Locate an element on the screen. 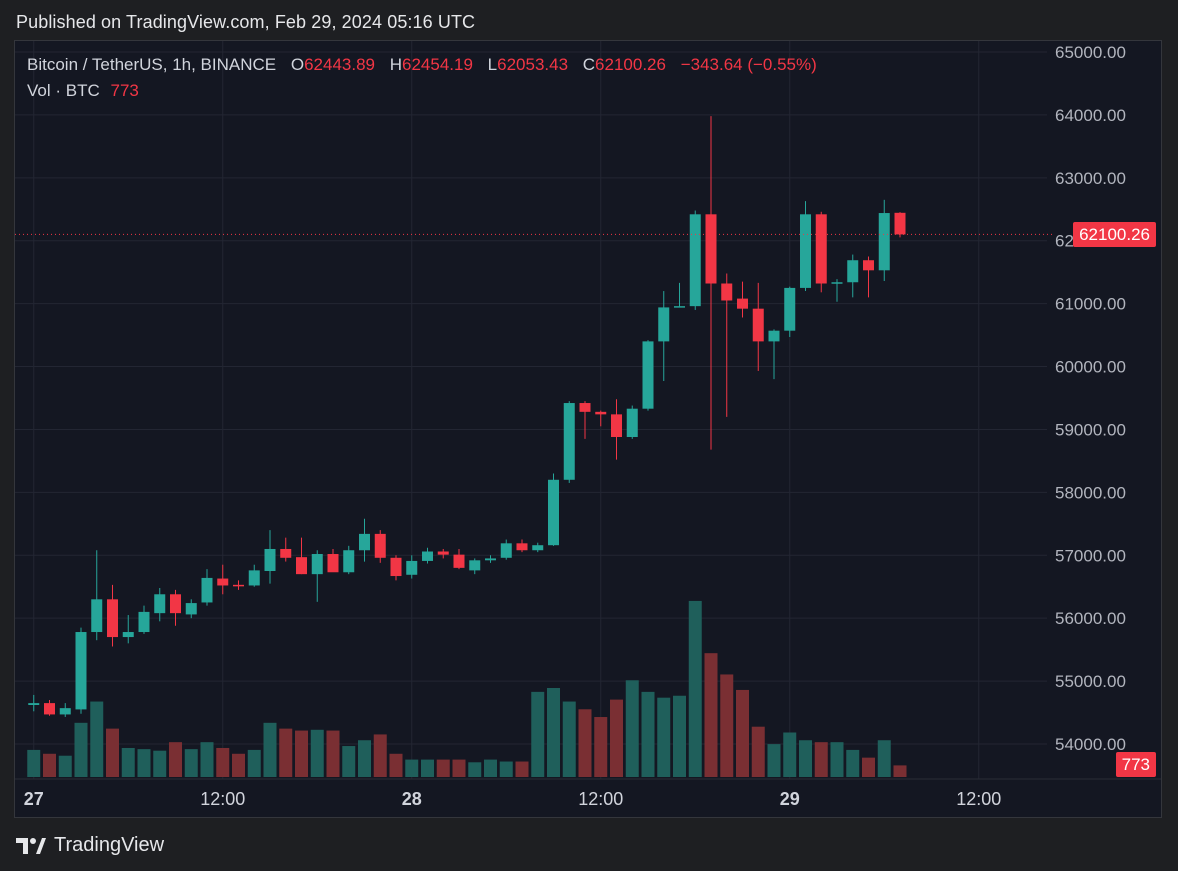 Image resolution: width=1178 pixels, height=871 pixels. last-price-tag: 62100.26 is located at coordinates (1114, 234).